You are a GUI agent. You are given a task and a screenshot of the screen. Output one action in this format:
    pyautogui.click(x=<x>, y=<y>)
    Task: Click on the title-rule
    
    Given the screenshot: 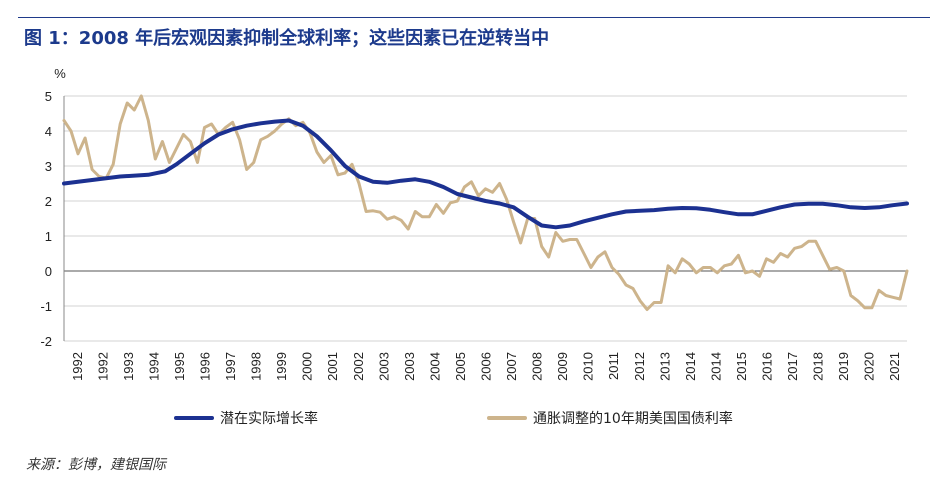 What is the action you would take?
    pyautogui.click(x=474, y=17)
    